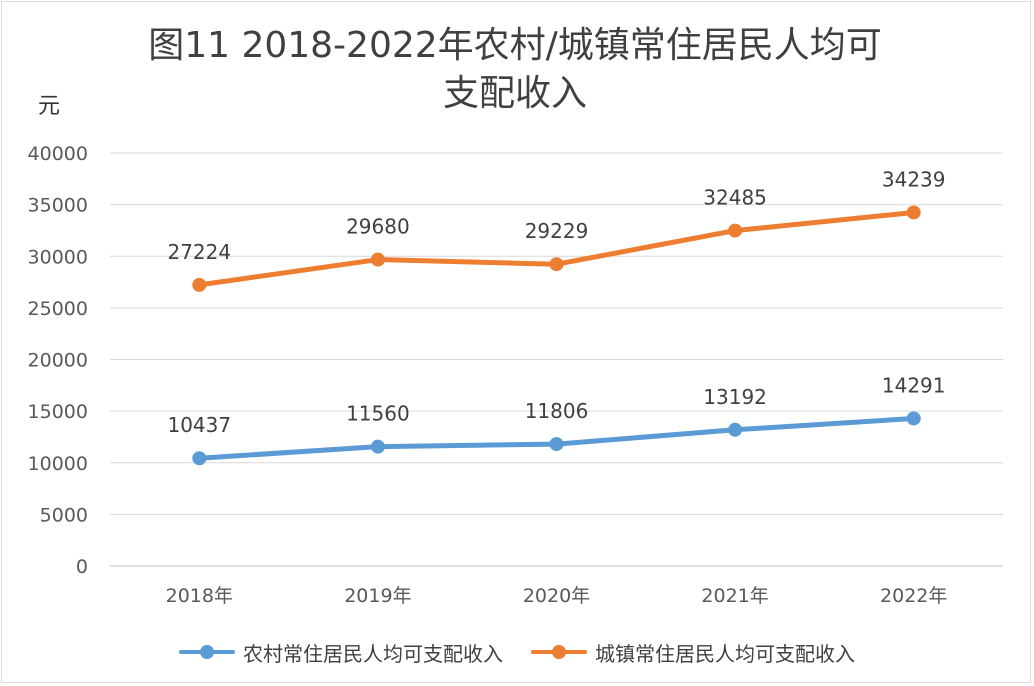 The image size is (1034, 686). Describe the element at coordinates (199, 252) in the screenshot. I see `data-label-1-0: 27224` at that location.